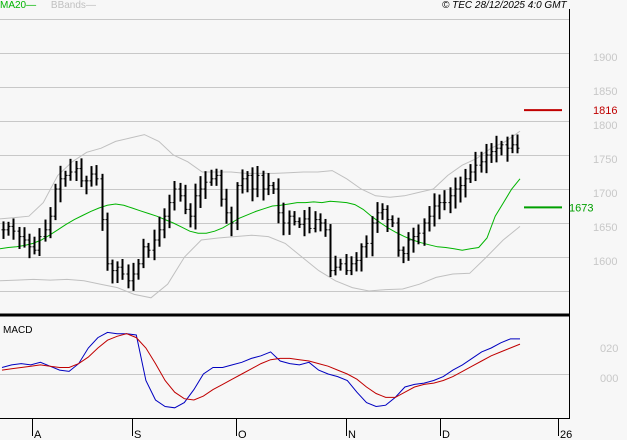 The image size is (627, 440). What do you see at coordinates (73, 5) in the screenshot?
I see `legend-bbands: BBands—` at bounding box center [73, 5].